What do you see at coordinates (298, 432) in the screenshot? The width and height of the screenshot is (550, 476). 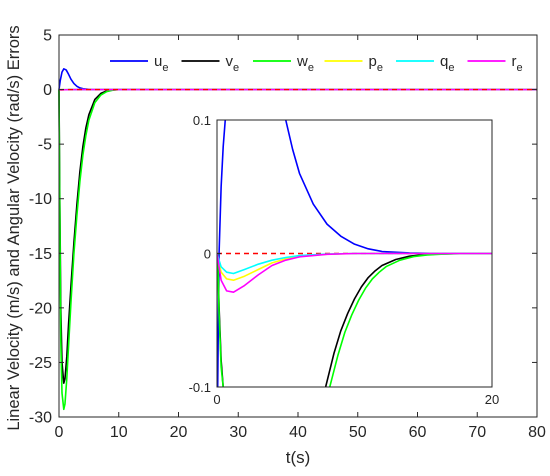 I see `main-x-tick-label: 40` at bounding box center [298, 432].